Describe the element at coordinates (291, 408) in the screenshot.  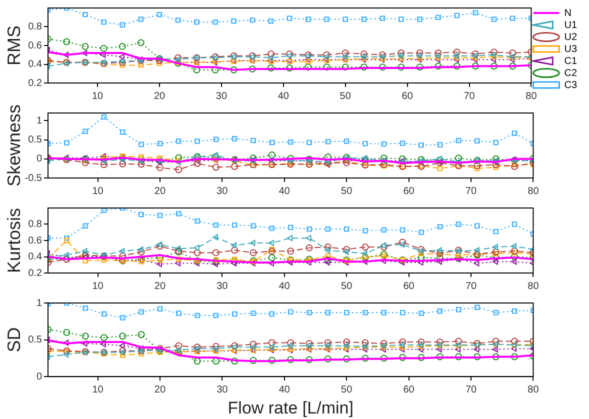
I see `x-axis-title: Flow rate [L/min]` at that location.